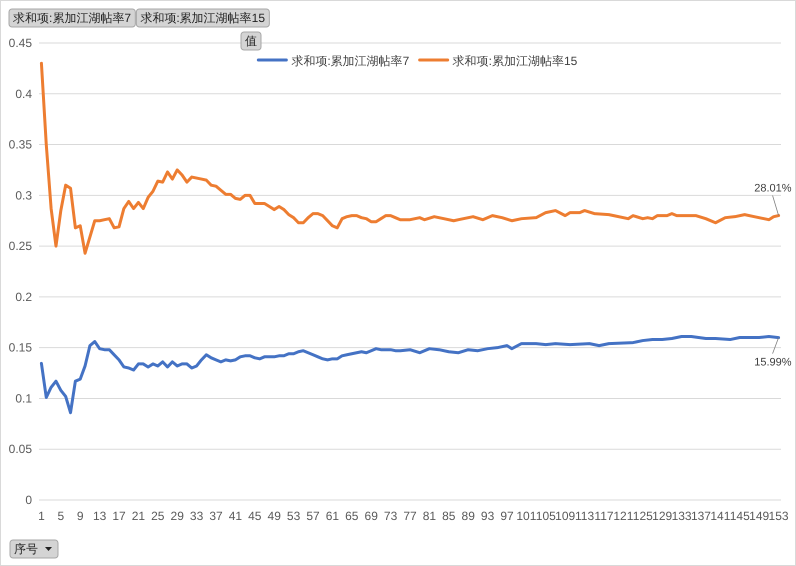 Image resolution: width=796 pixels, height=566 pixels. What do you see at coordinates (293, 516) in the screenshot?
I see `x-tick-label: 53` at bounding box center [293, 516].